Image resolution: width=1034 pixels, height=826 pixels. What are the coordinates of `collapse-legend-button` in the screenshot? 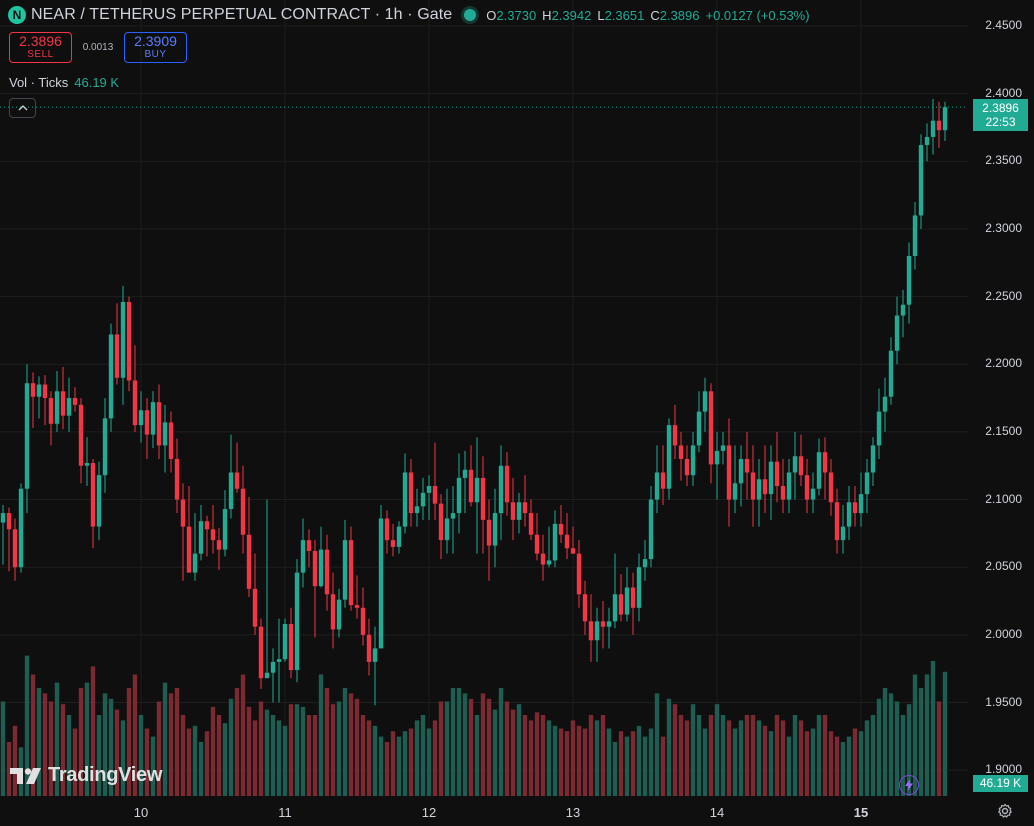 It's located at (22, 108).